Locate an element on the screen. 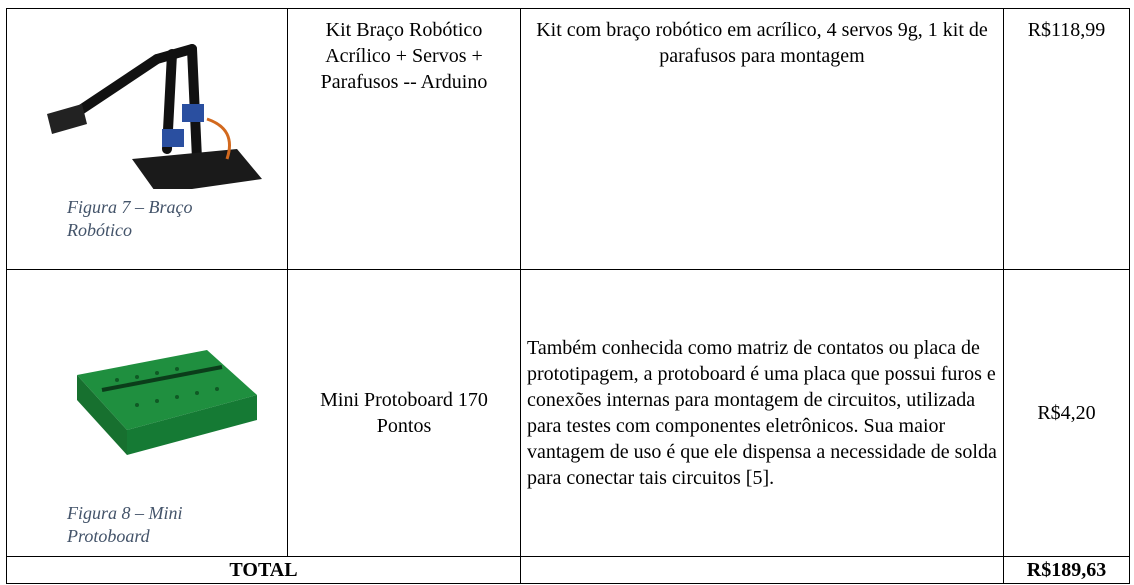 The width and height of the screenshot is (1134, 585). product-price: R$4,20 is located at coordinates (1066, 413).